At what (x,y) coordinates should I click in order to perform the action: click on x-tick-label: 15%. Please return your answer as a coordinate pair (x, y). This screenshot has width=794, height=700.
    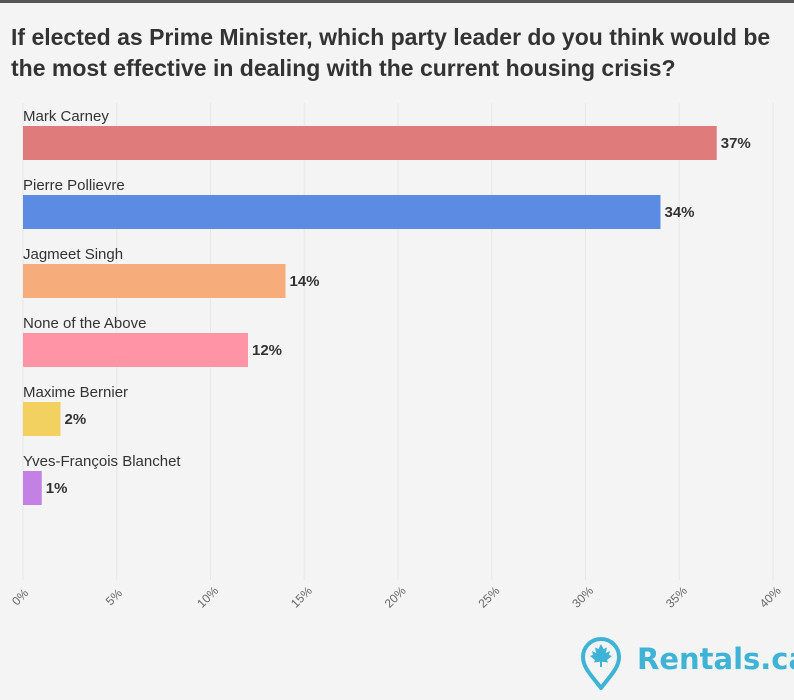
    Looking at the image, I should click on (301, 597).